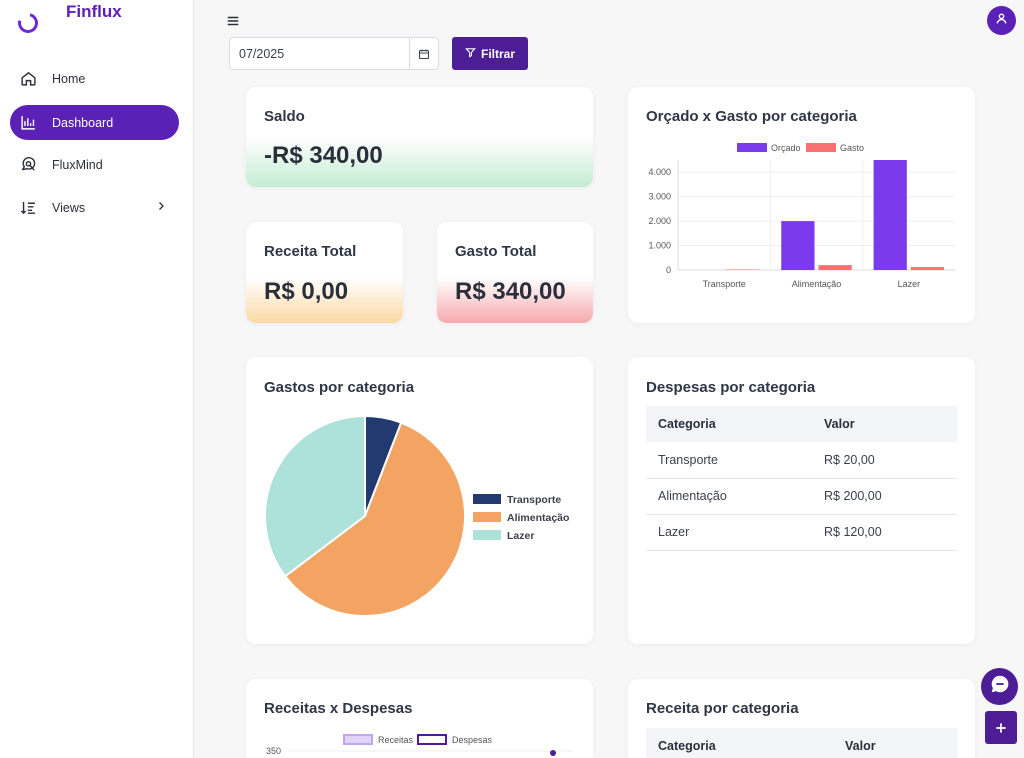 The image size is (1024, 758). What do you see at coordinates (729, 496) in the screenshot?
I see `cell-categoria: Alimentação` at bounding box center [729, 496].